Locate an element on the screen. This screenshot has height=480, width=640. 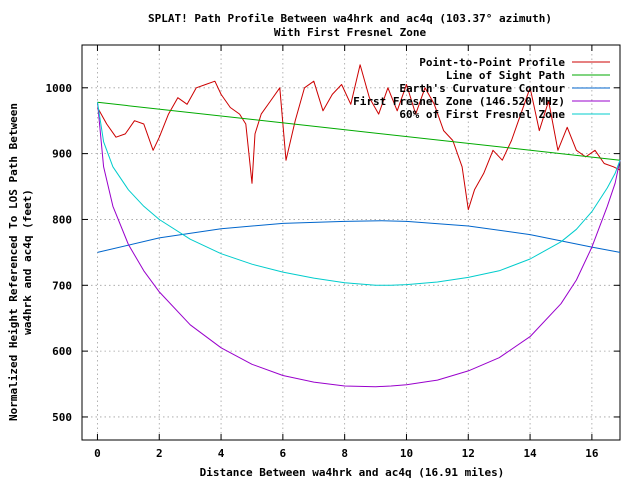
x-tick-label: 4 is located at coordinates (221, 453).